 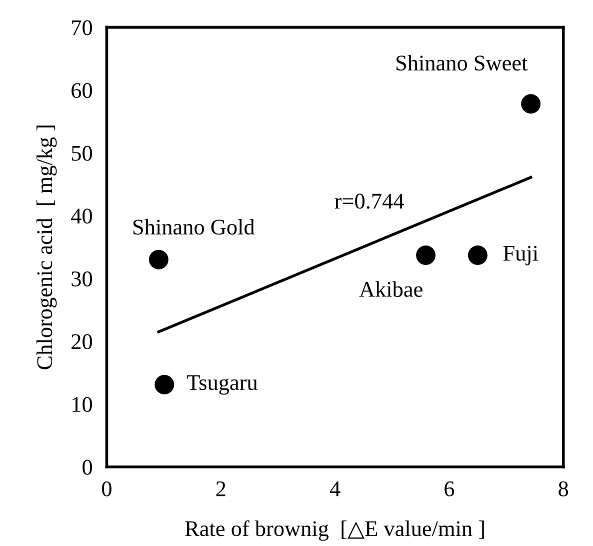 What do you see at coordinates (46, 248) in the screenshot?
I see `y-axis-title: Chlorogenic acid [ mg/kg ]` at bounding box center [46, 248].